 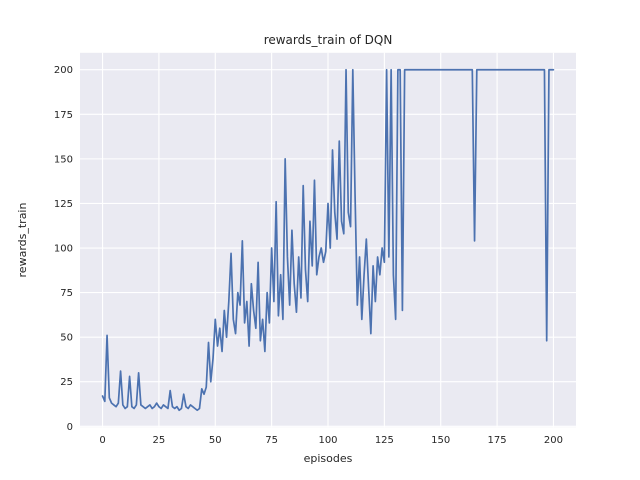 I want to click on x-tick-label: 150, so click(x=440, y=440).